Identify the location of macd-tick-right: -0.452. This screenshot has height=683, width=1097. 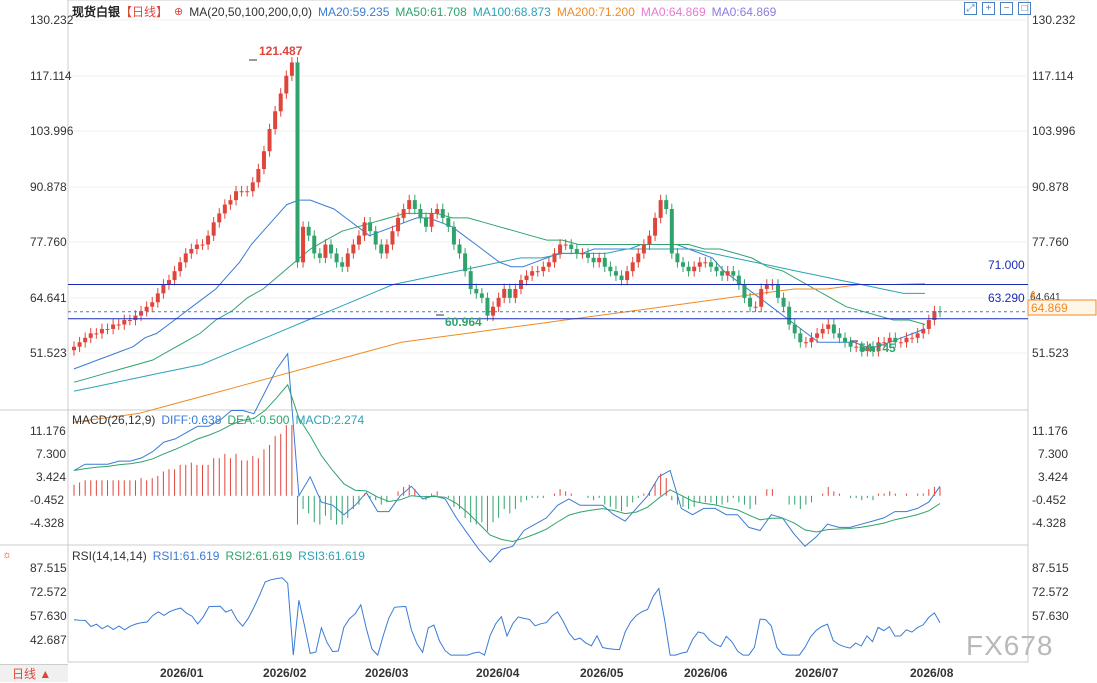
(1049, 500).